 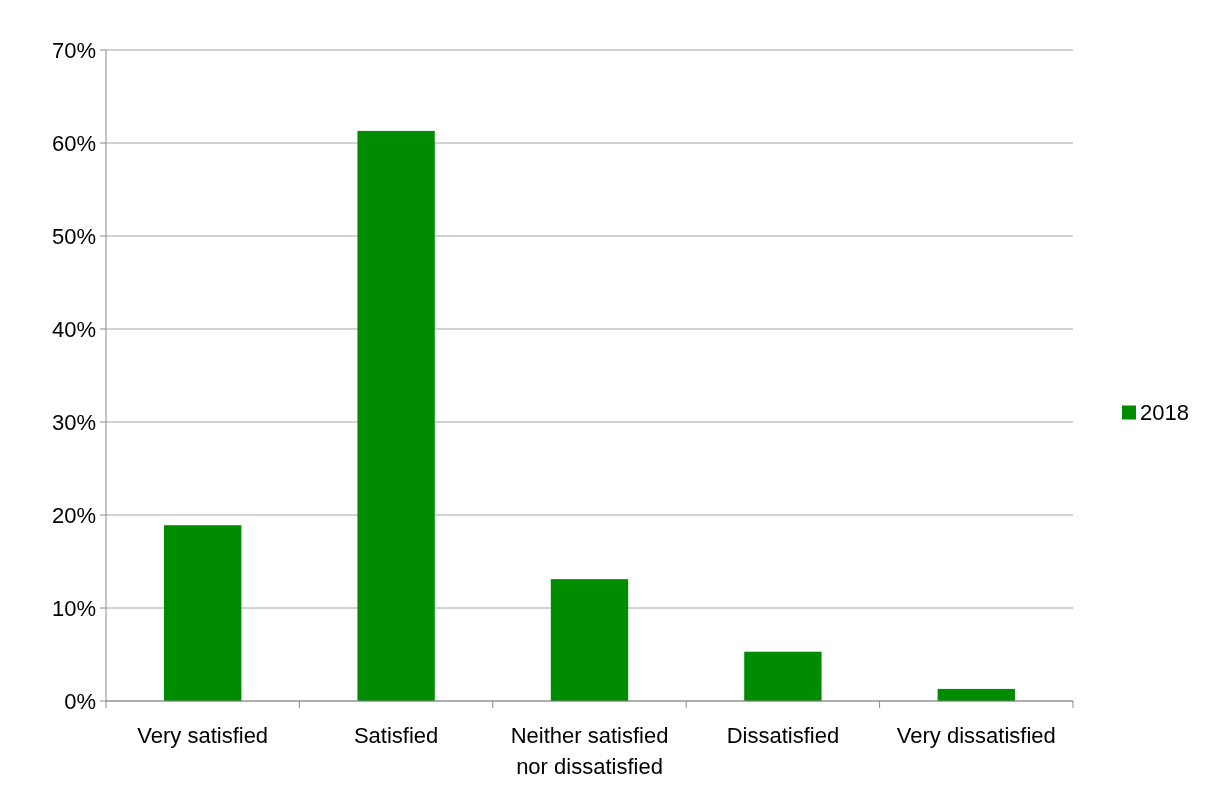 I want to click on y-tick-label: 70%, so click(x=73, y=50).